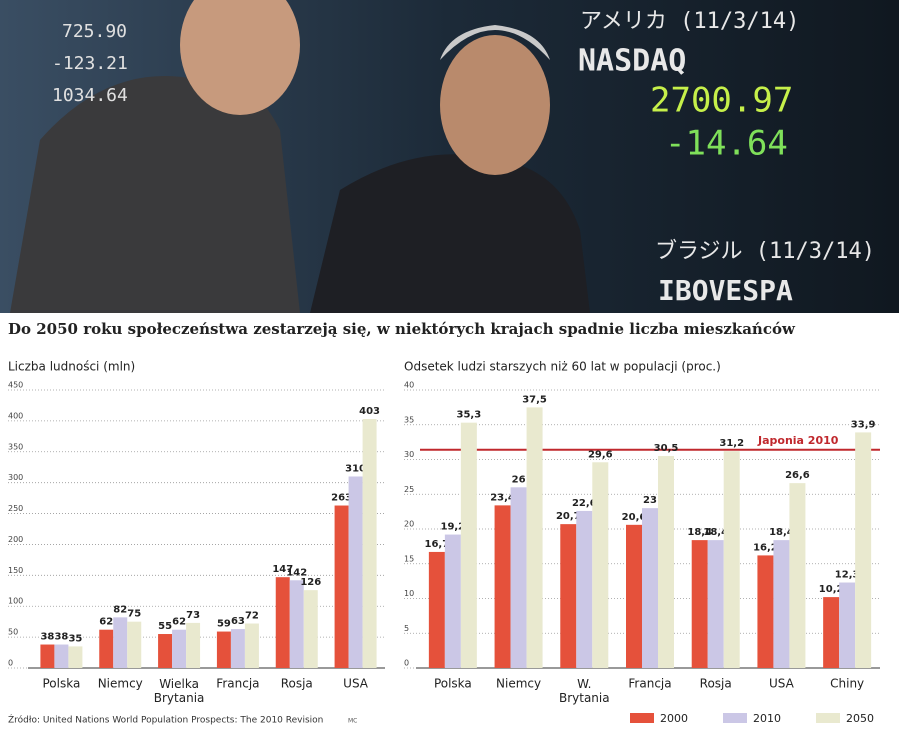 This screenshot has height=737, width=899. I want to click on y-tick-label: 250, so click(15, 508).